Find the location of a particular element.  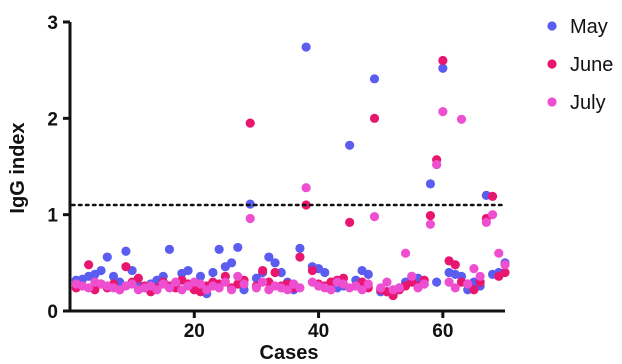

legend-marker-june is located at coordinates (552, 64).